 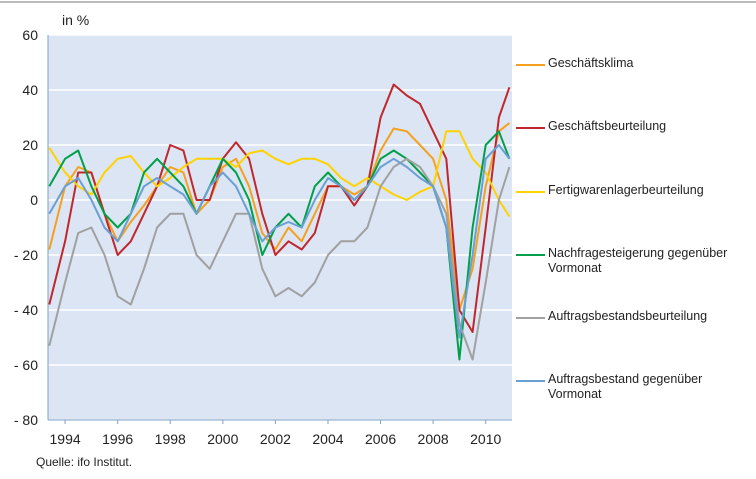 What do you see at coordinates (275, 439) in the screenshot?
I see `x-tick-label: 2002` at bounding box center [275, 439].